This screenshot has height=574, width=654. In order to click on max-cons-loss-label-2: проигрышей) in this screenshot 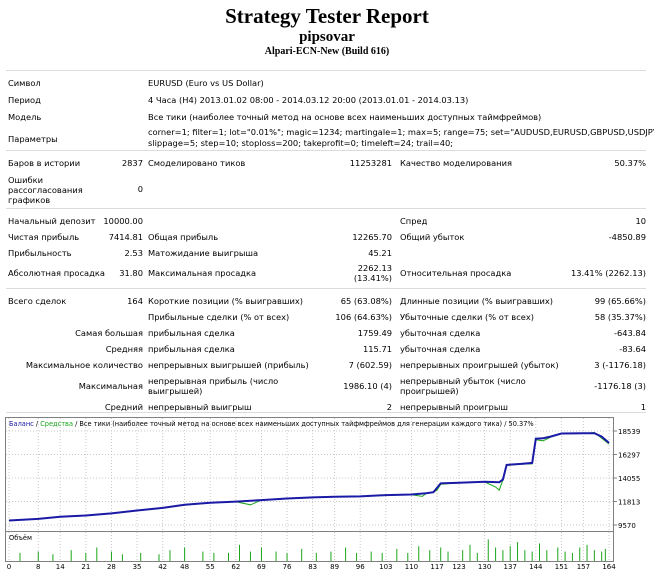, I will do `click(429, 391)`.